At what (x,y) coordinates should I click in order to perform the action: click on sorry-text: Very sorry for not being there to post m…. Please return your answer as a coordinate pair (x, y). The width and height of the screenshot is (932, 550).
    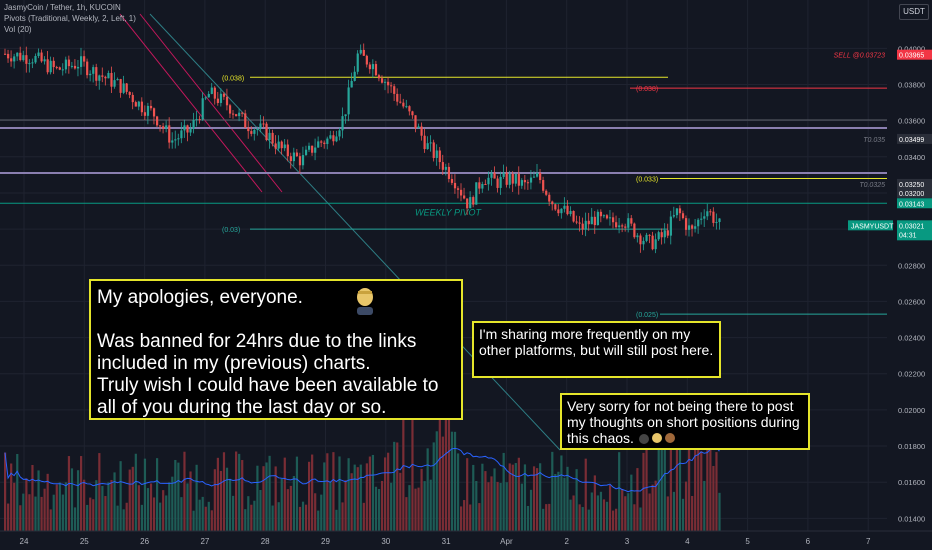
    Looking at the image, I should click on (683, 422).